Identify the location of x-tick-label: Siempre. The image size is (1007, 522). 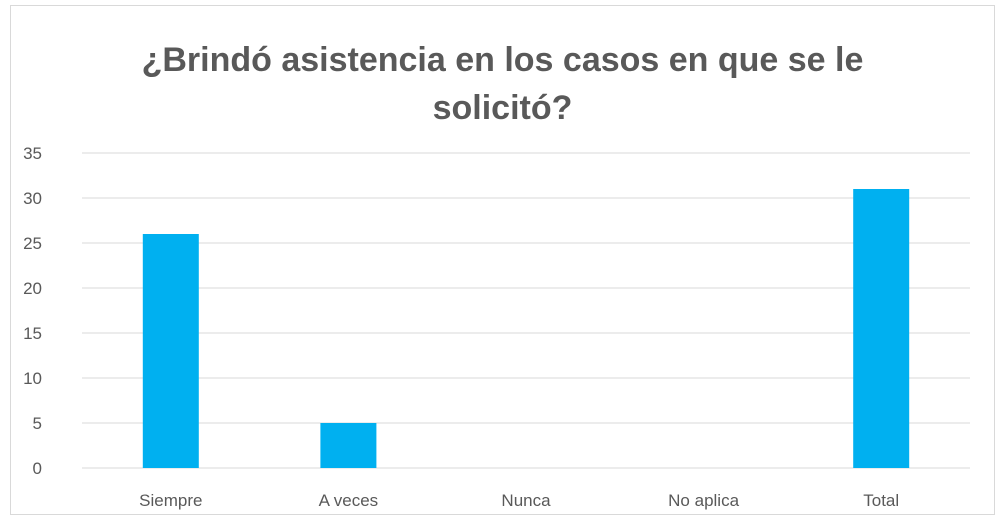
(170, 500).